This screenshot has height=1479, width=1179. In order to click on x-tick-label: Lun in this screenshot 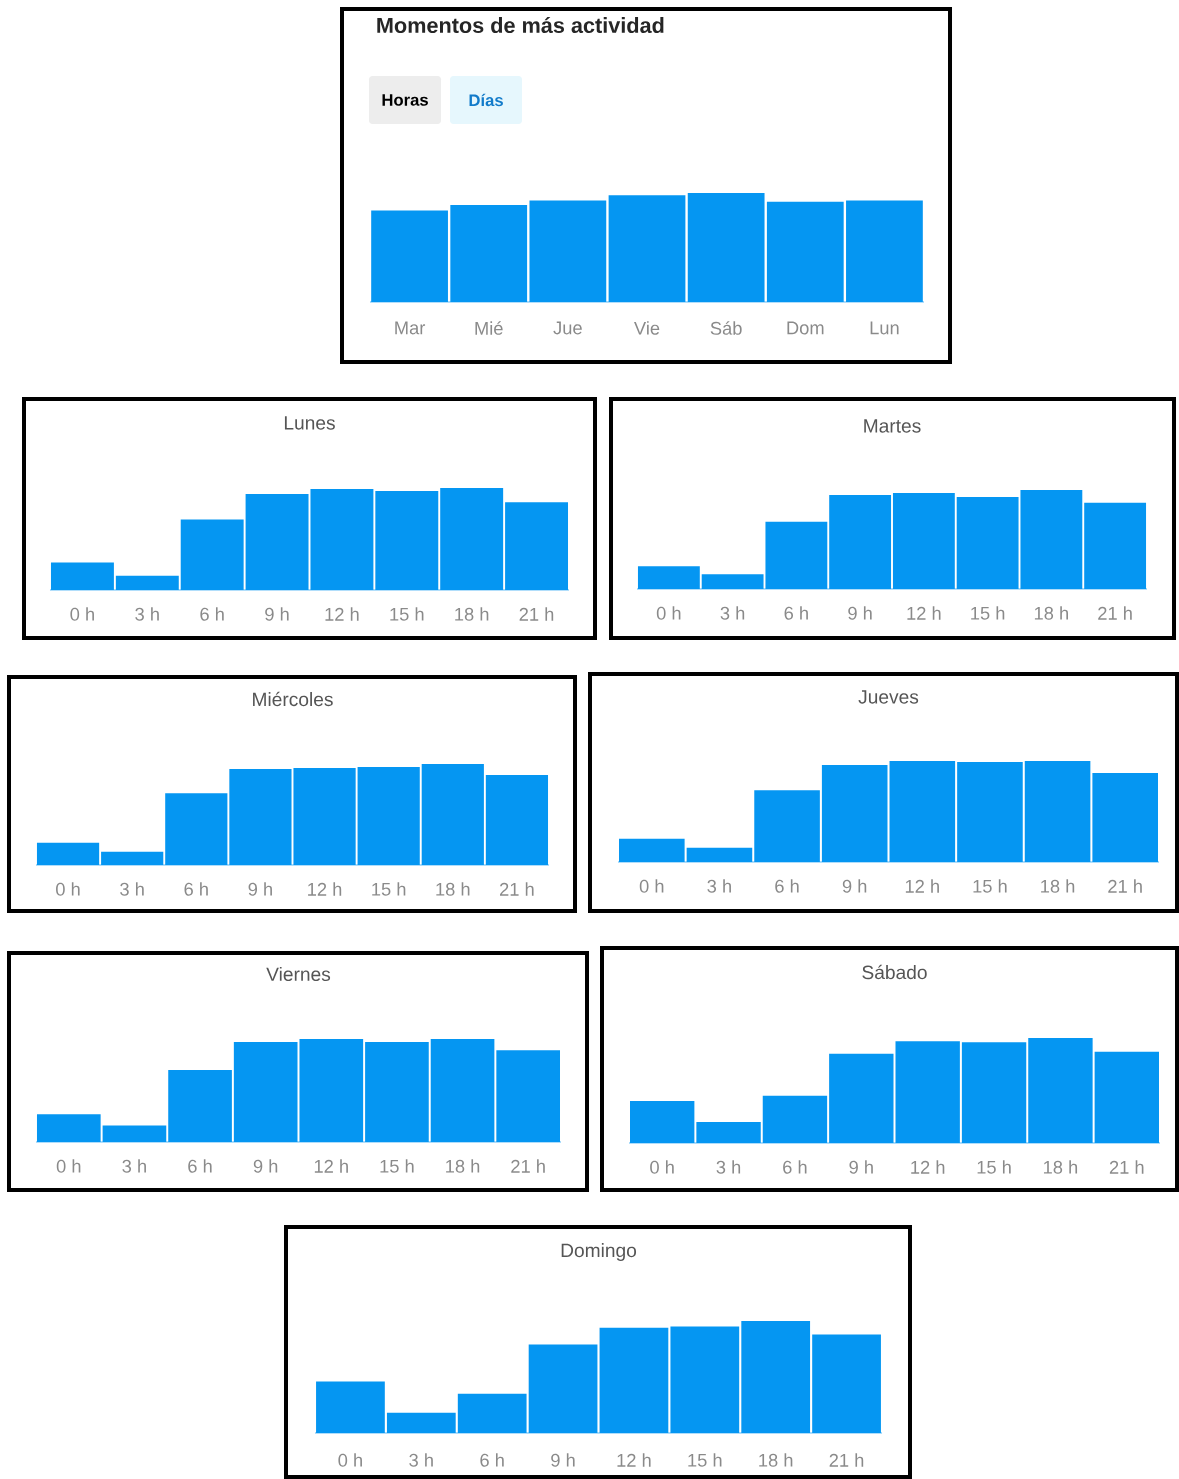, I will do `click(884, 328)`.